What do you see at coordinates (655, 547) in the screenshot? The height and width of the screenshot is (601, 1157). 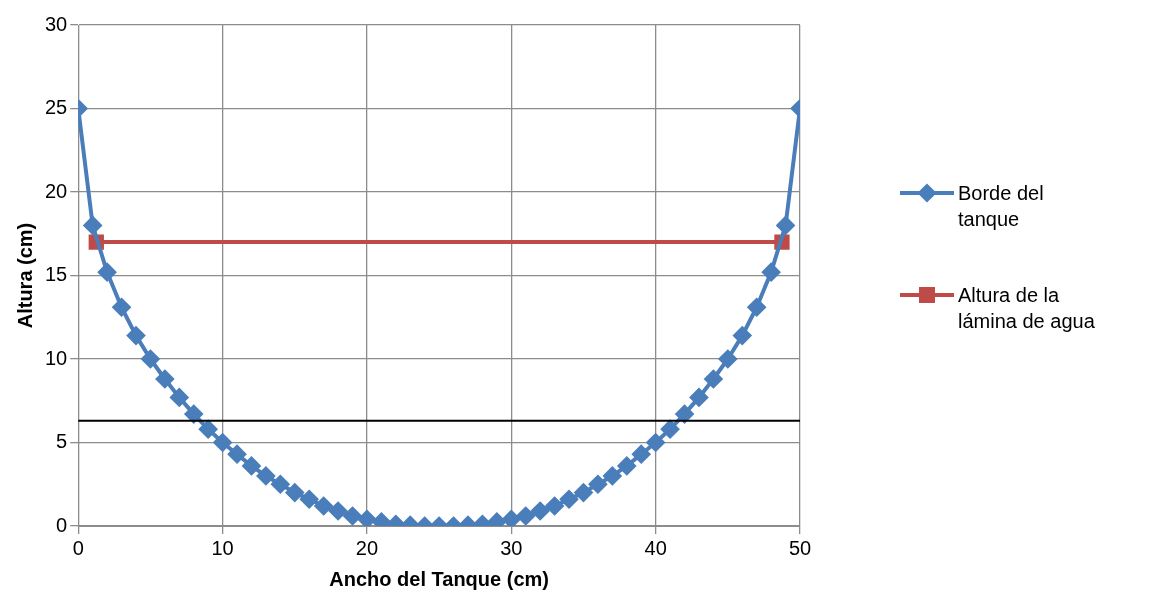 I see `x-tick-label: 40` at bounding box center [655, 547].